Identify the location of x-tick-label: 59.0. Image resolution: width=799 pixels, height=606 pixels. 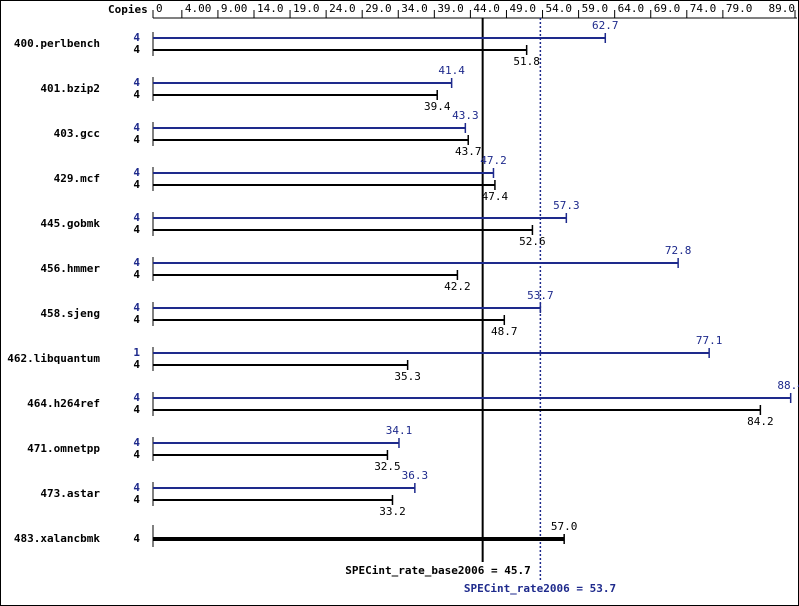
(595, 8).